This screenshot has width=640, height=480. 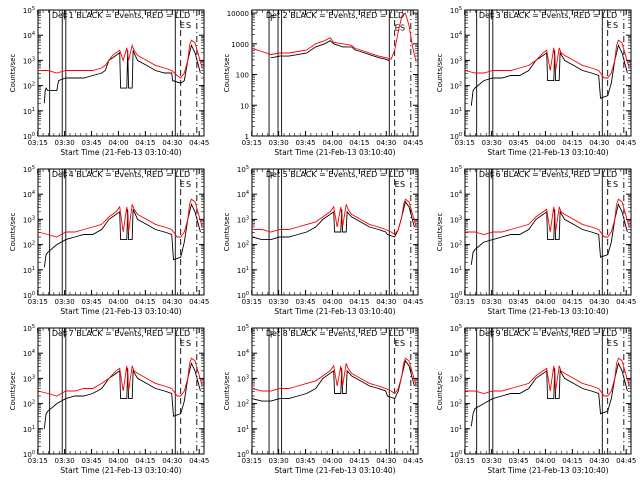 I want to click on chart-title: Det 9 BLACK = Events, RED = LLD, so click(x=548, y=333).